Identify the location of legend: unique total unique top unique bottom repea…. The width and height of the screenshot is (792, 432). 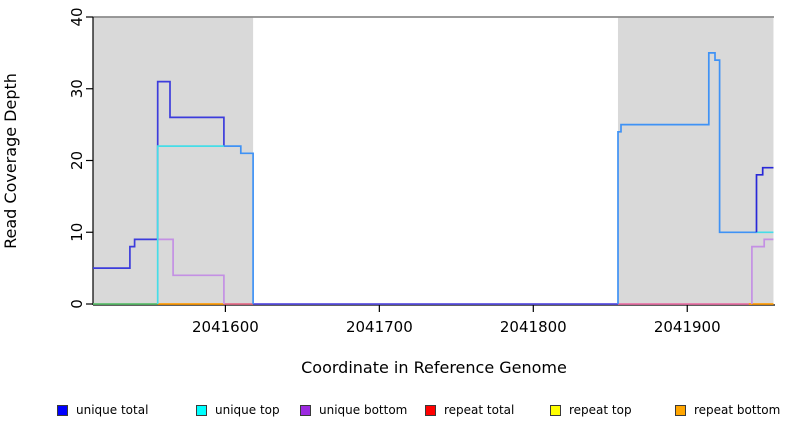
(396, 412).